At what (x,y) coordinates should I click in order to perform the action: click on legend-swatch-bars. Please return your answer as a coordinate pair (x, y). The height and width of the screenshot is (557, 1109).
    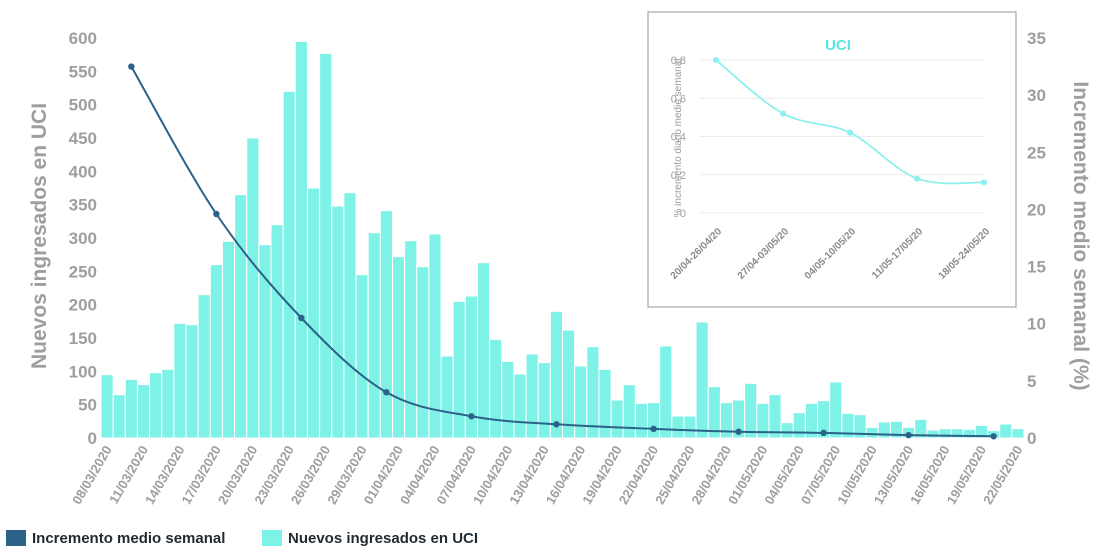
    Looking at the image, I should click on (272, 538).